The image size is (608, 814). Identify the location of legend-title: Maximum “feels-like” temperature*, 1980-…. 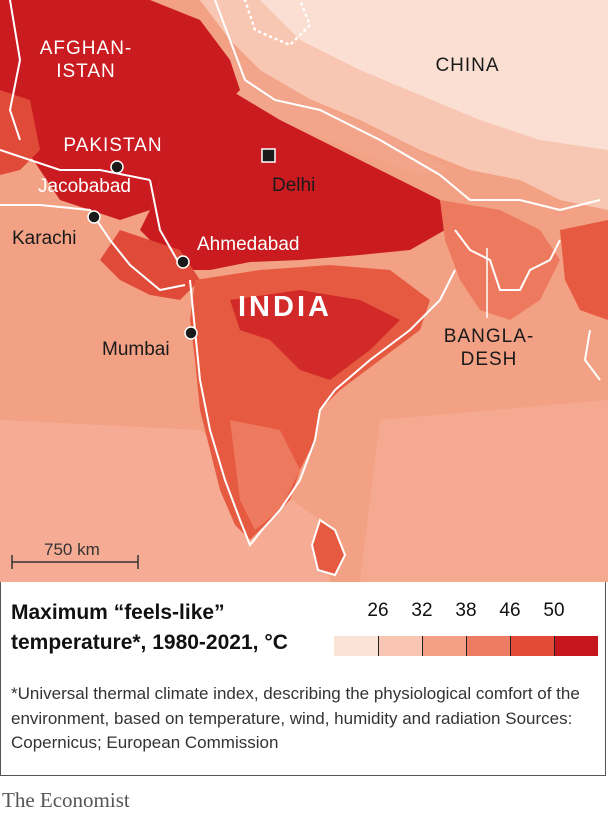
(149, 628).